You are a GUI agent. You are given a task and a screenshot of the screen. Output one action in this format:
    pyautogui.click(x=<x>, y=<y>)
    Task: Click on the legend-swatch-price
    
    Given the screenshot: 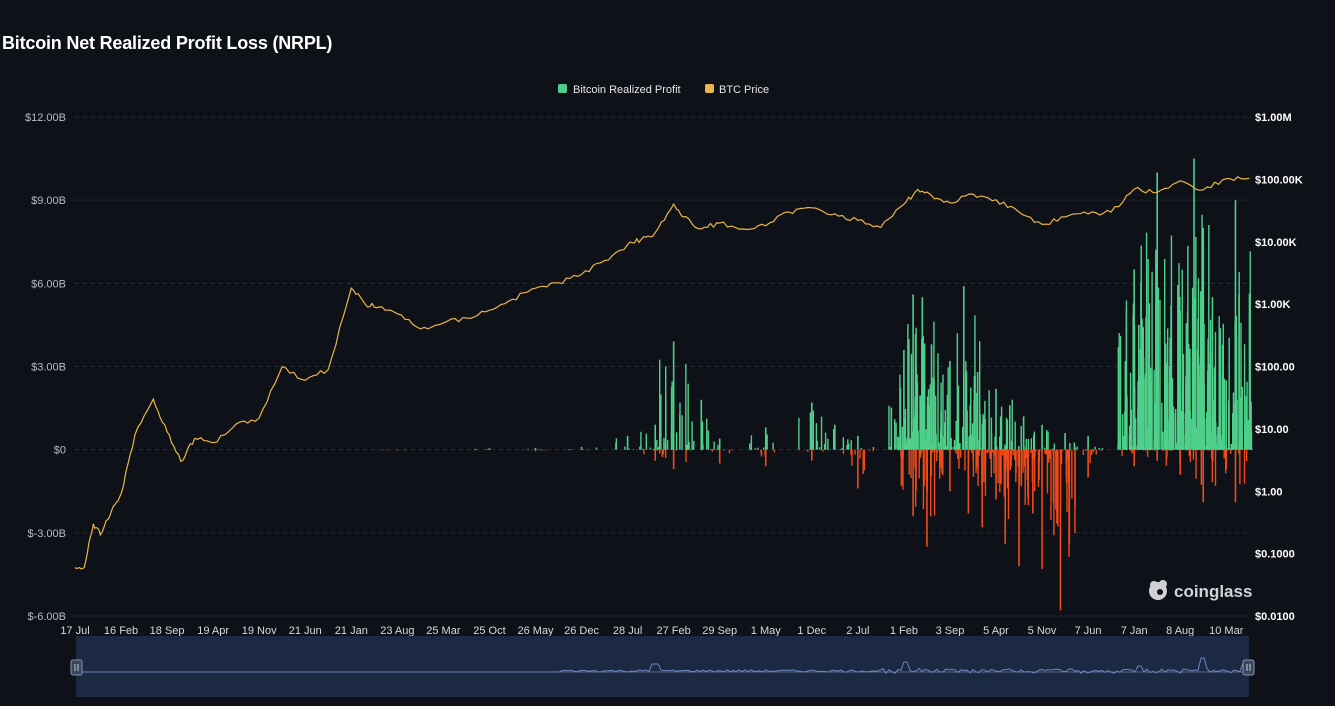 What is the action you would take?
    pyautogui.click(x=709, y=88)
    